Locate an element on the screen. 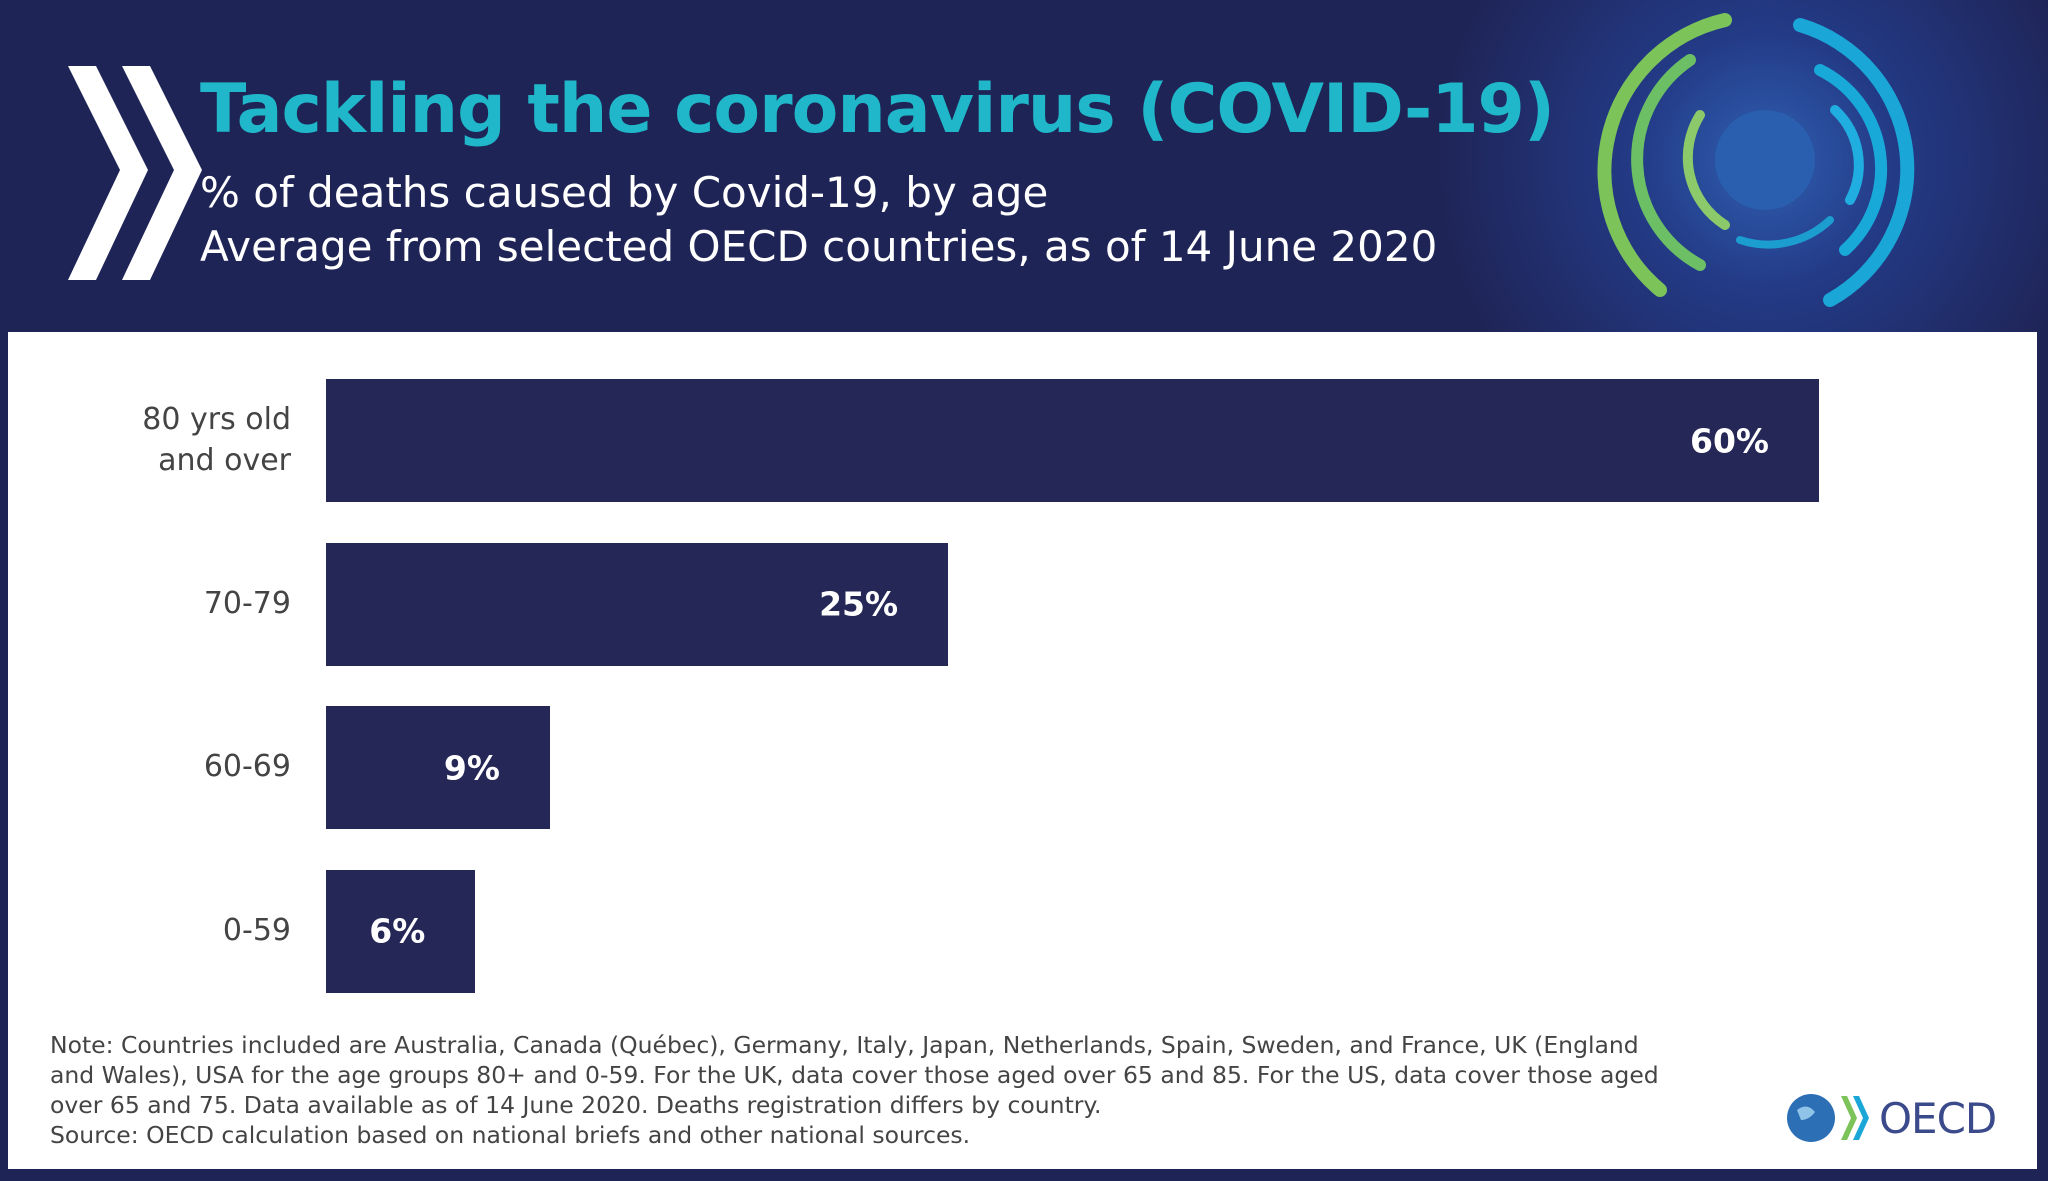  title: Tackling the coronavirus (COVID-19) is located at coordinates (877, 109).